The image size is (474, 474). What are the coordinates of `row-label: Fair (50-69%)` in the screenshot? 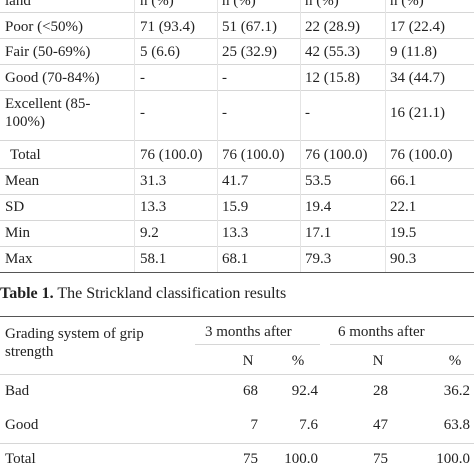 It's located at (48, 52).